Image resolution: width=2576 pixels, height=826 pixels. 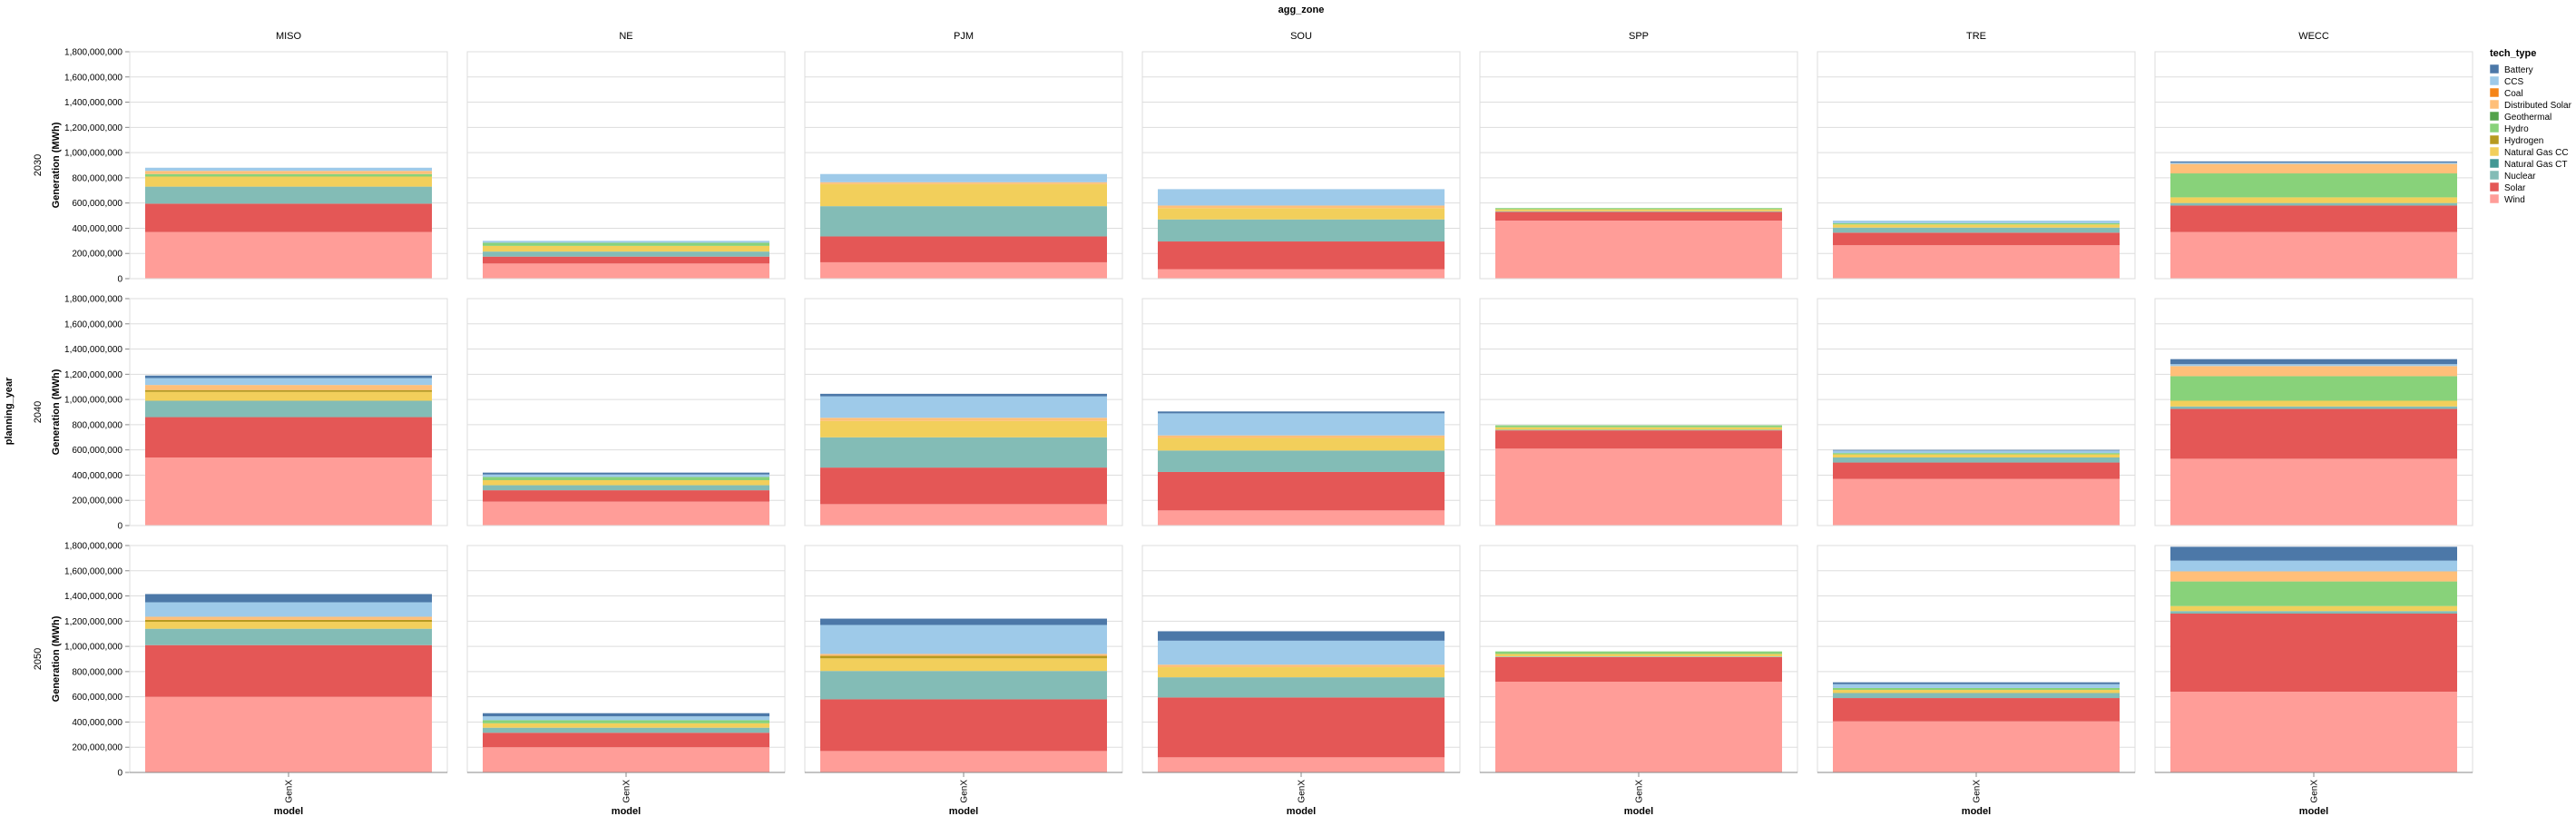 I want to click on panel-NE-2040, so click(x=626, y=412).